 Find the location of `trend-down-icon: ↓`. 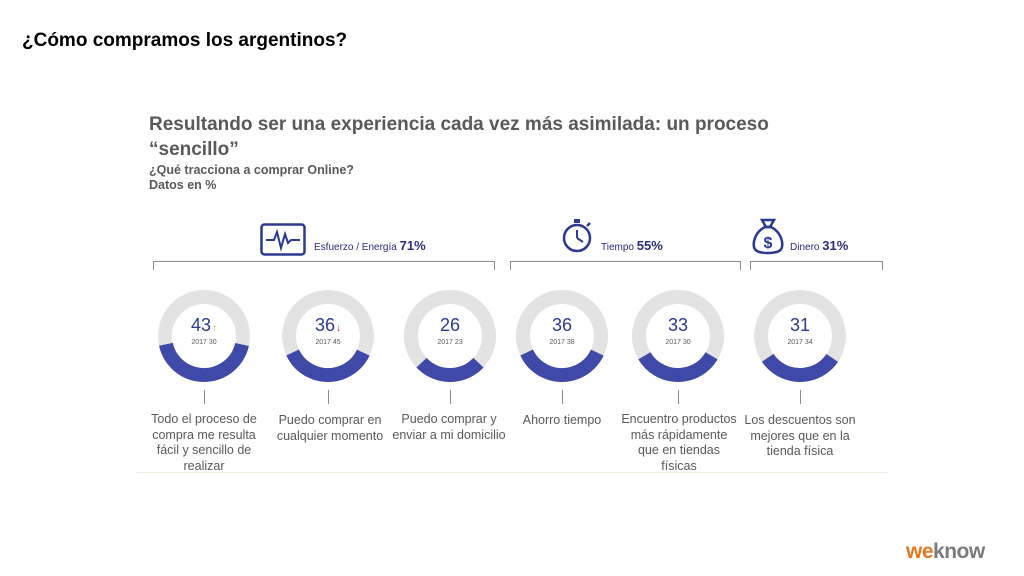

trend-down-icon: ↓ is located at coordinates (339, 328).